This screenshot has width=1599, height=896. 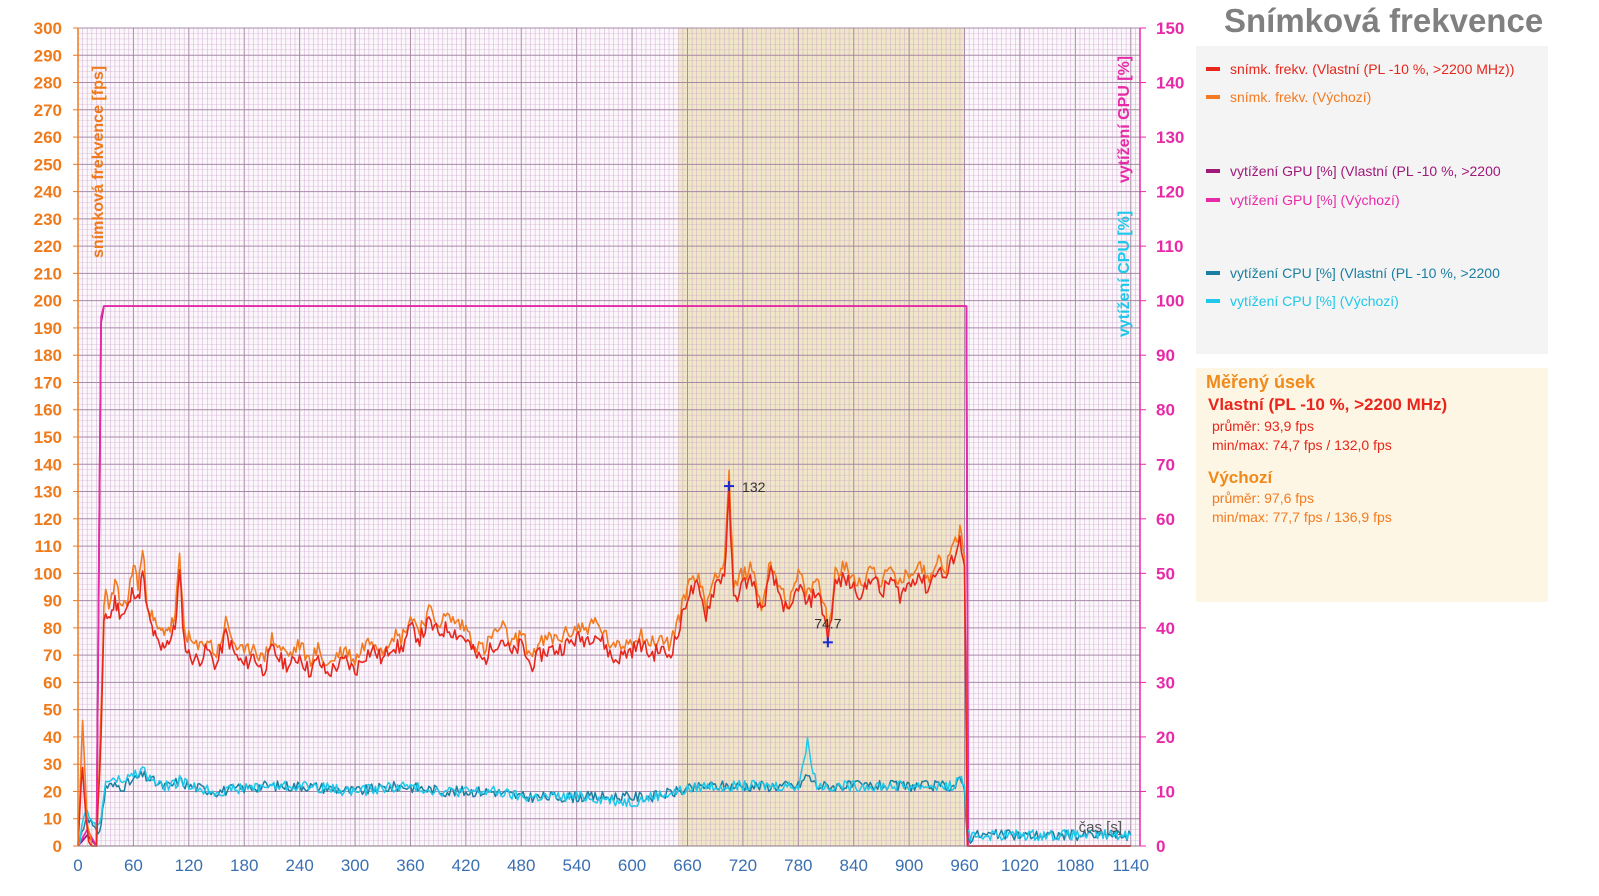 What do you see at coordinates (1384, 20) in the screenshot?
I see `chart-title: Snímková frekvence` at bounding box center [1384, 20].